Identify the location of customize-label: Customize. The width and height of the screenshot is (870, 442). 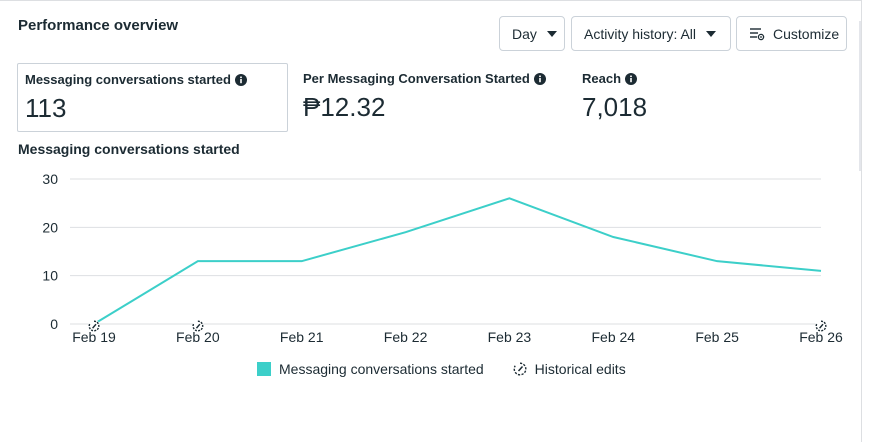
(806, 33).